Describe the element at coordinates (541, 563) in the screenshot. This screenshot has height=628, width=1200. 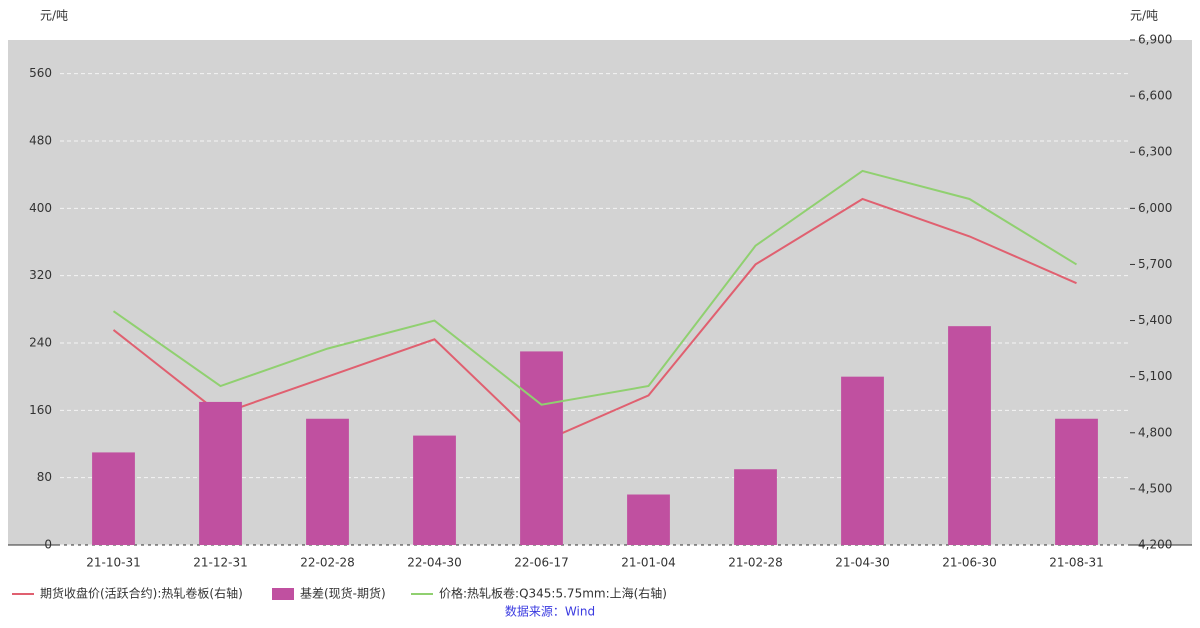
I see `x-tick-label: 22-06-17` at that location.